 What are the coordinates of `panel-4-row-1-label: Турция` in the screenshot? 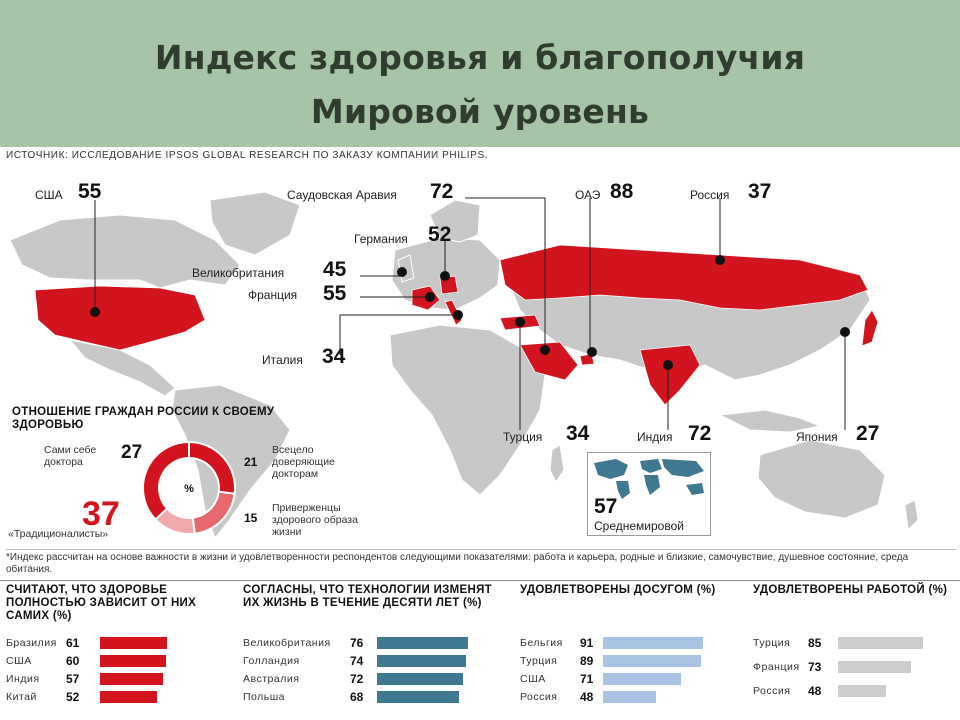 It's located at (772, 643).